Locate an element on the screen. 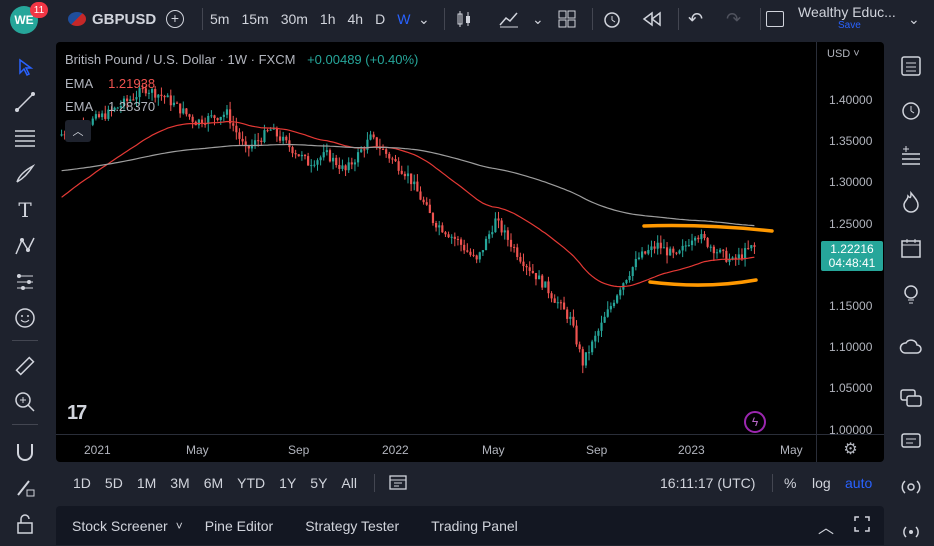 The height and width of the screenshot is (546, 934). interval-15m: 15m is located at coordinates (255, 19).